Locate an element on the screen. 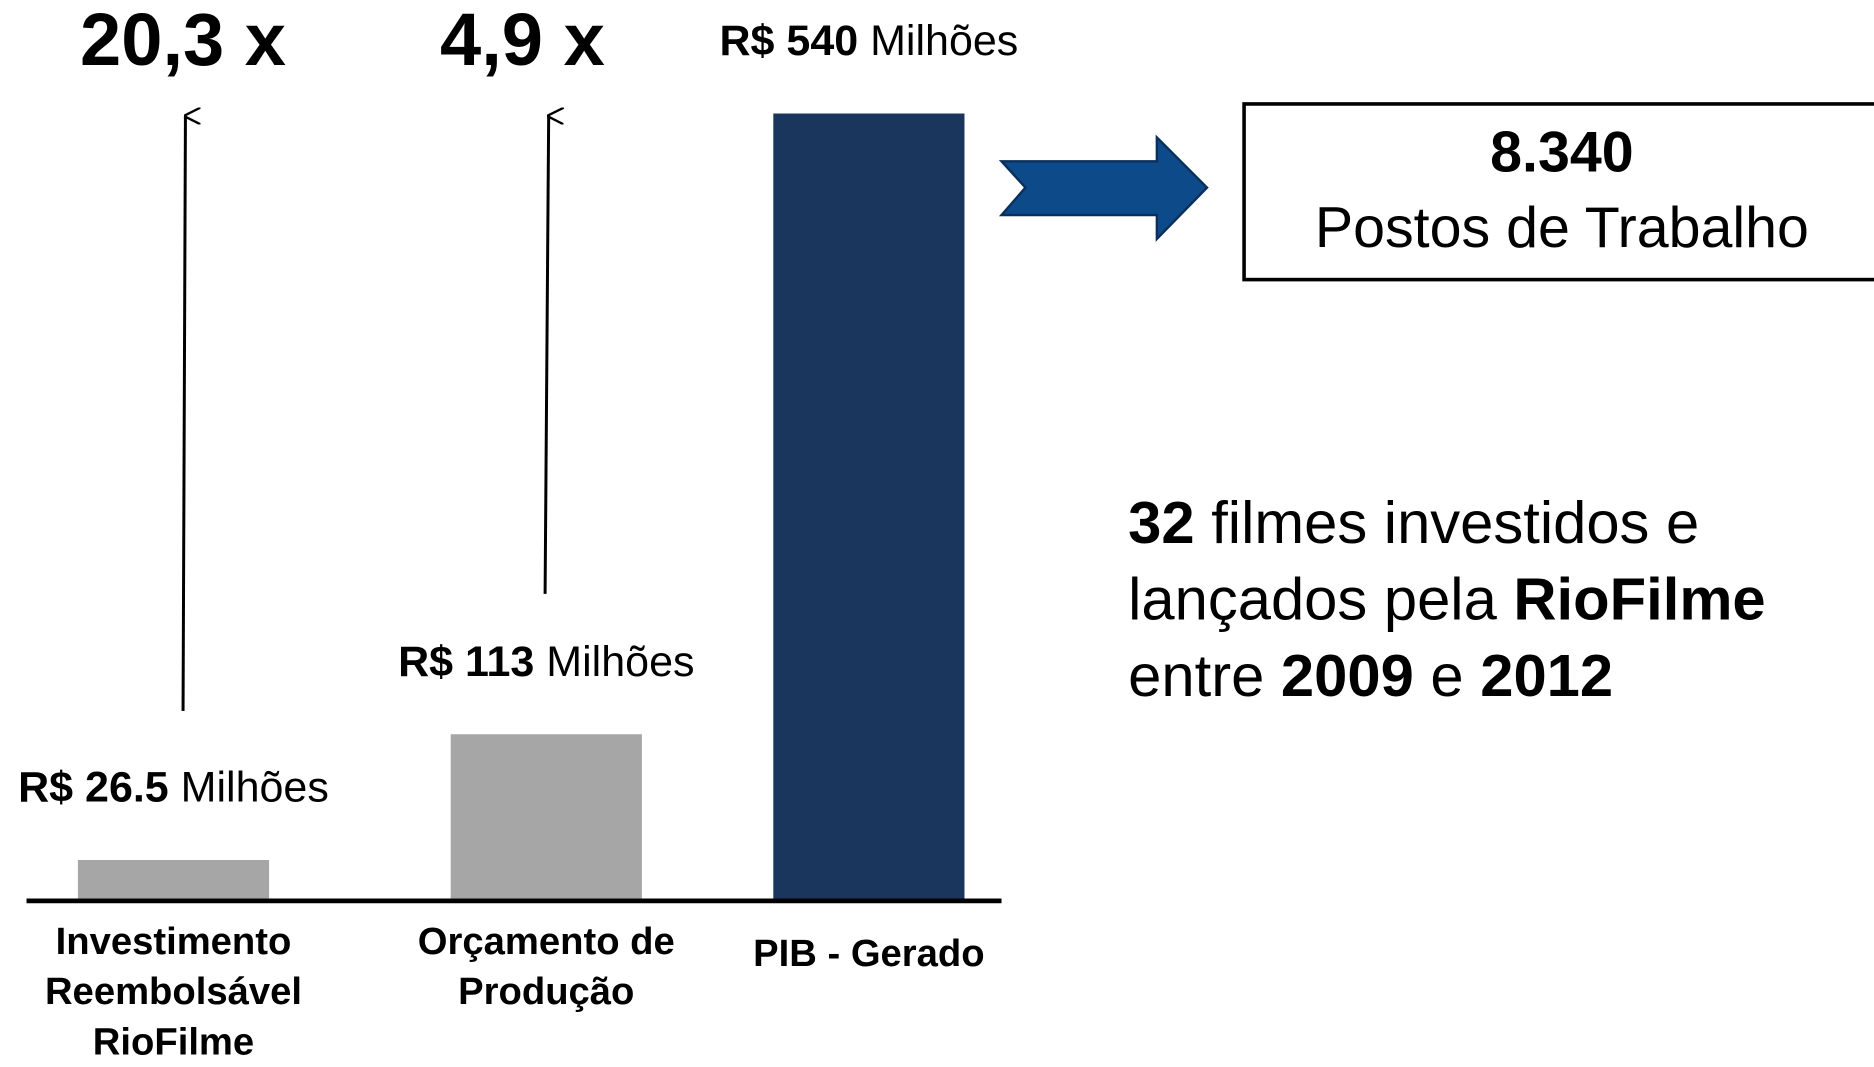 This screenshot has height=1067, width=1874. multiplier: 20,3 x is located at coordinates (183, 40).